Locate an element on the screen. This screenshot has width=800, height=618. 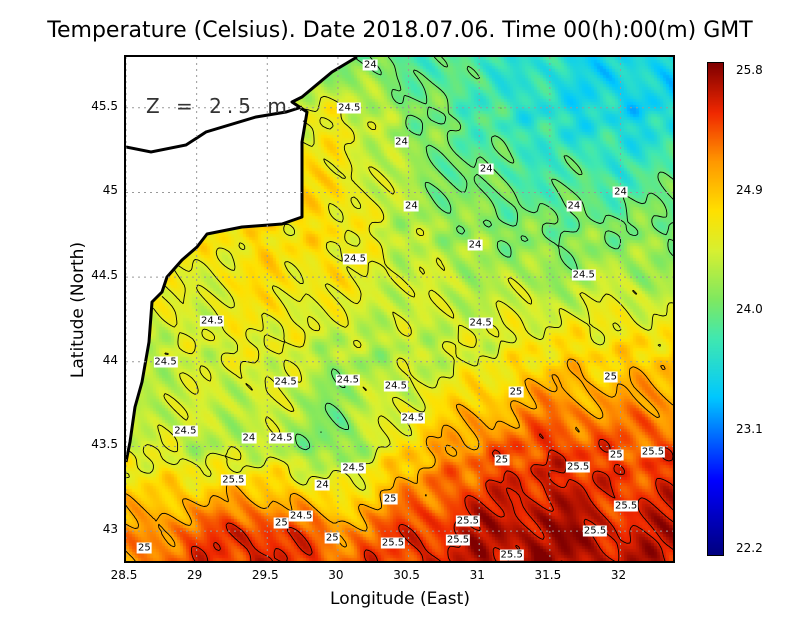
y-tick-label: 44 is located at coordinates (110, 359).